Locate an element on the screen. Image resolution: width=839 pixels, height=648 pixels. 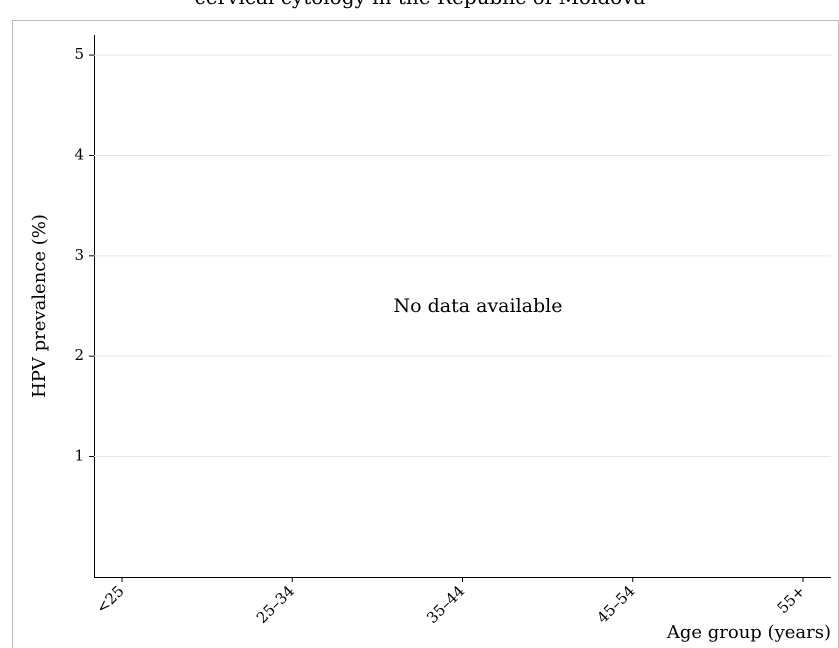
x-axis-title: Age group (years) is located at coordinates (748, 632).